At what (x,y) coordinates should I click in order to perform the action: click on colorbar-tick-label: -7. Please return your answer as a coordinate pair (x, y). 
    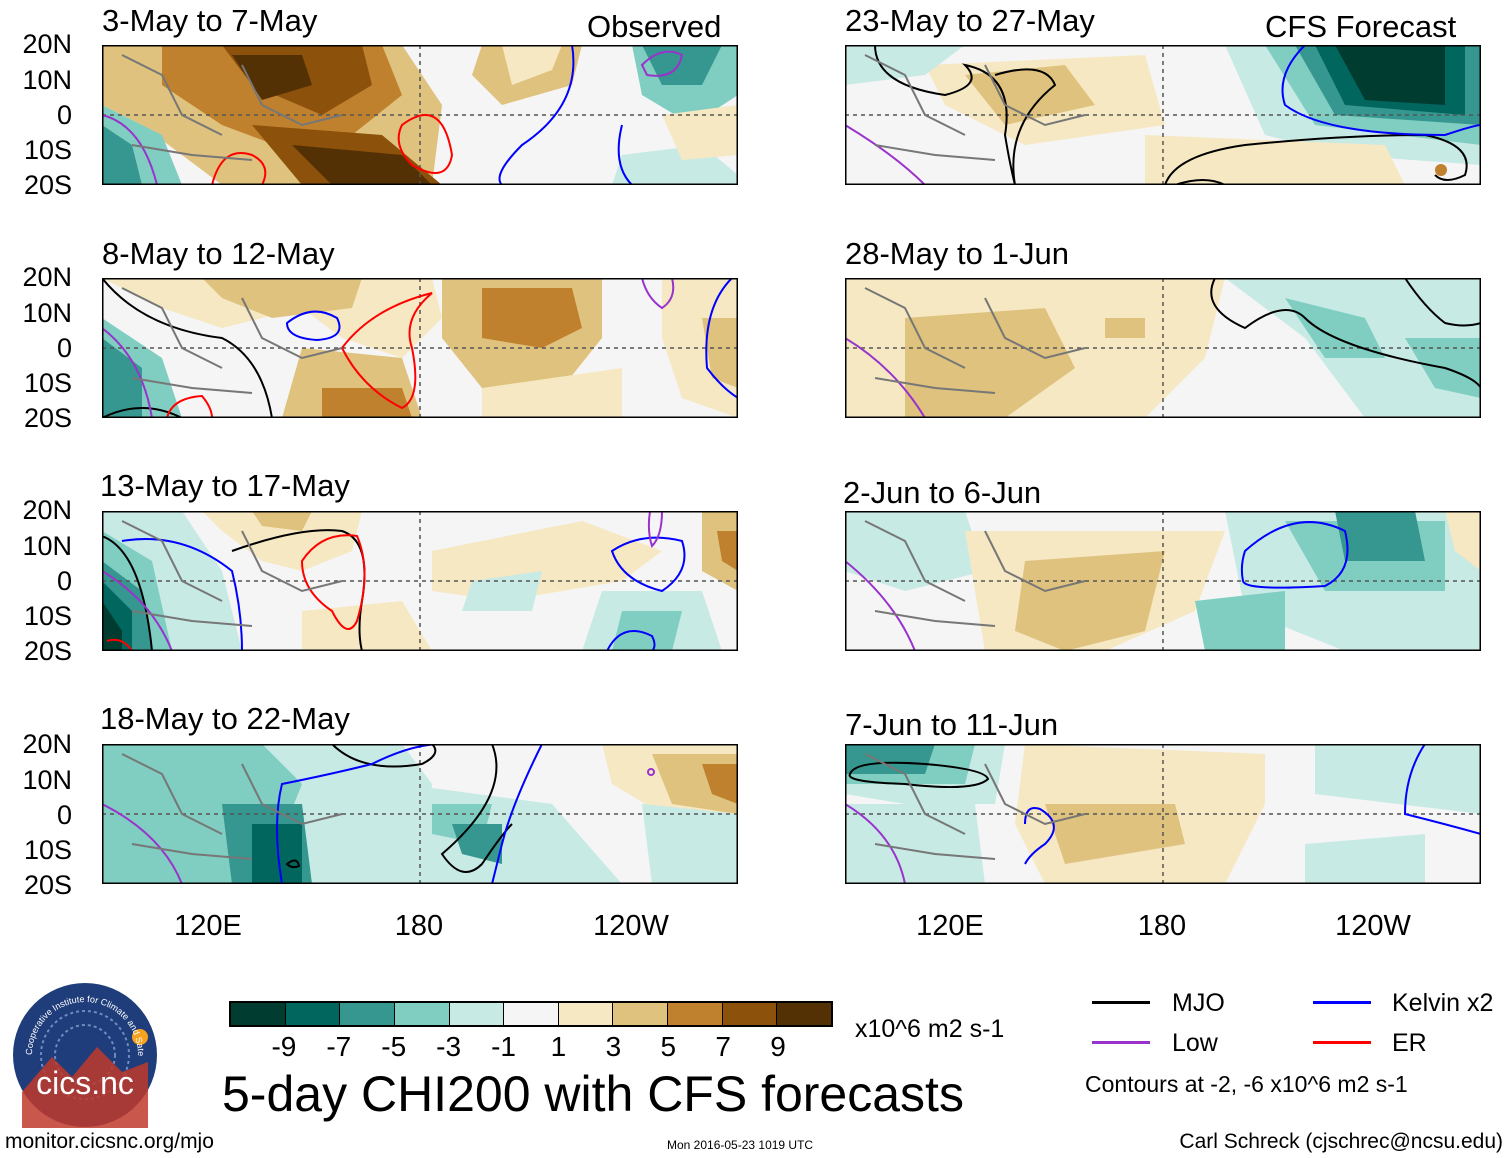
    Looking at the image, I should click on (339, 1046).